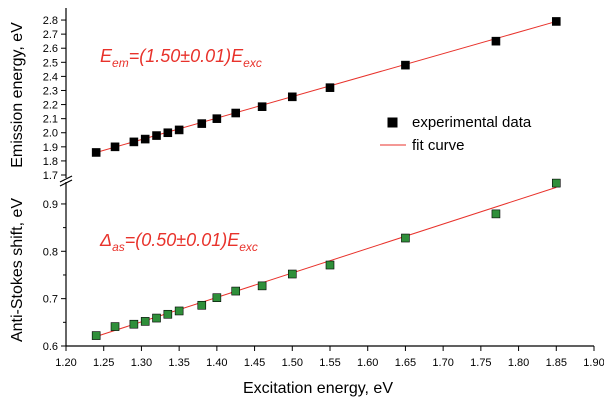  What do you see at coordinates (178, 363) in the screenshot?
I see `x-tick-label: 1.35` at bounding box center [178, 363].